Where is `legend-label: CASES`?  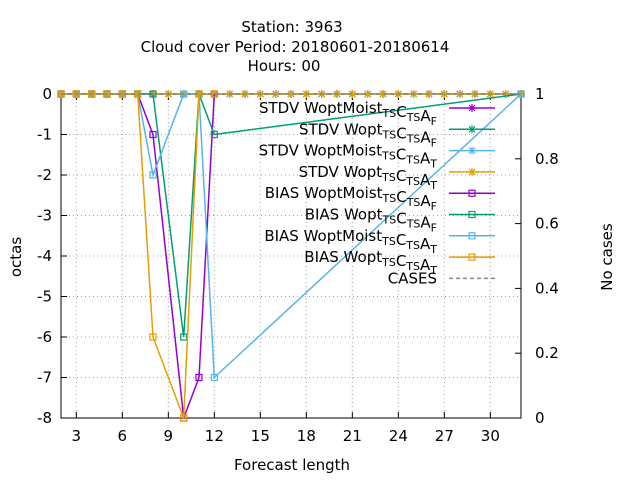 legend-label: CASES is located at coordinates (412, 278).